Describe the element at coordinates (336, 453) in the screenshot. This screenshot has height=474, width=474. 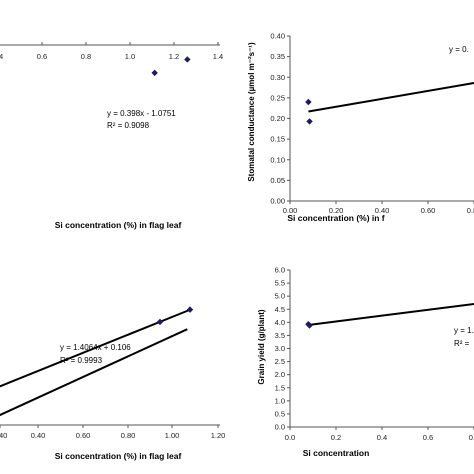
I see `bottom-right-x-axis-label: Si concentration` at that location.